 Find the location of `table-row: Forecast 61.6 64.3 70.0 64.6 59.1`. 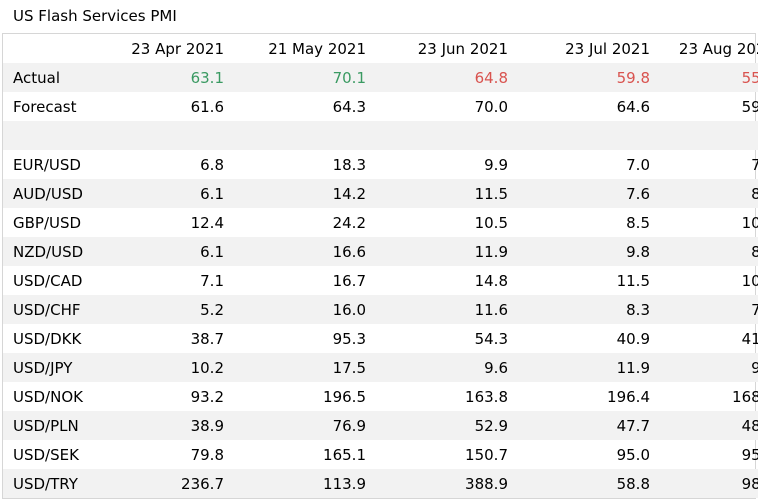

table-row: Forecast 61.6 64.3 70.0 64.6 59.1 is located at coordinates (380, 106).